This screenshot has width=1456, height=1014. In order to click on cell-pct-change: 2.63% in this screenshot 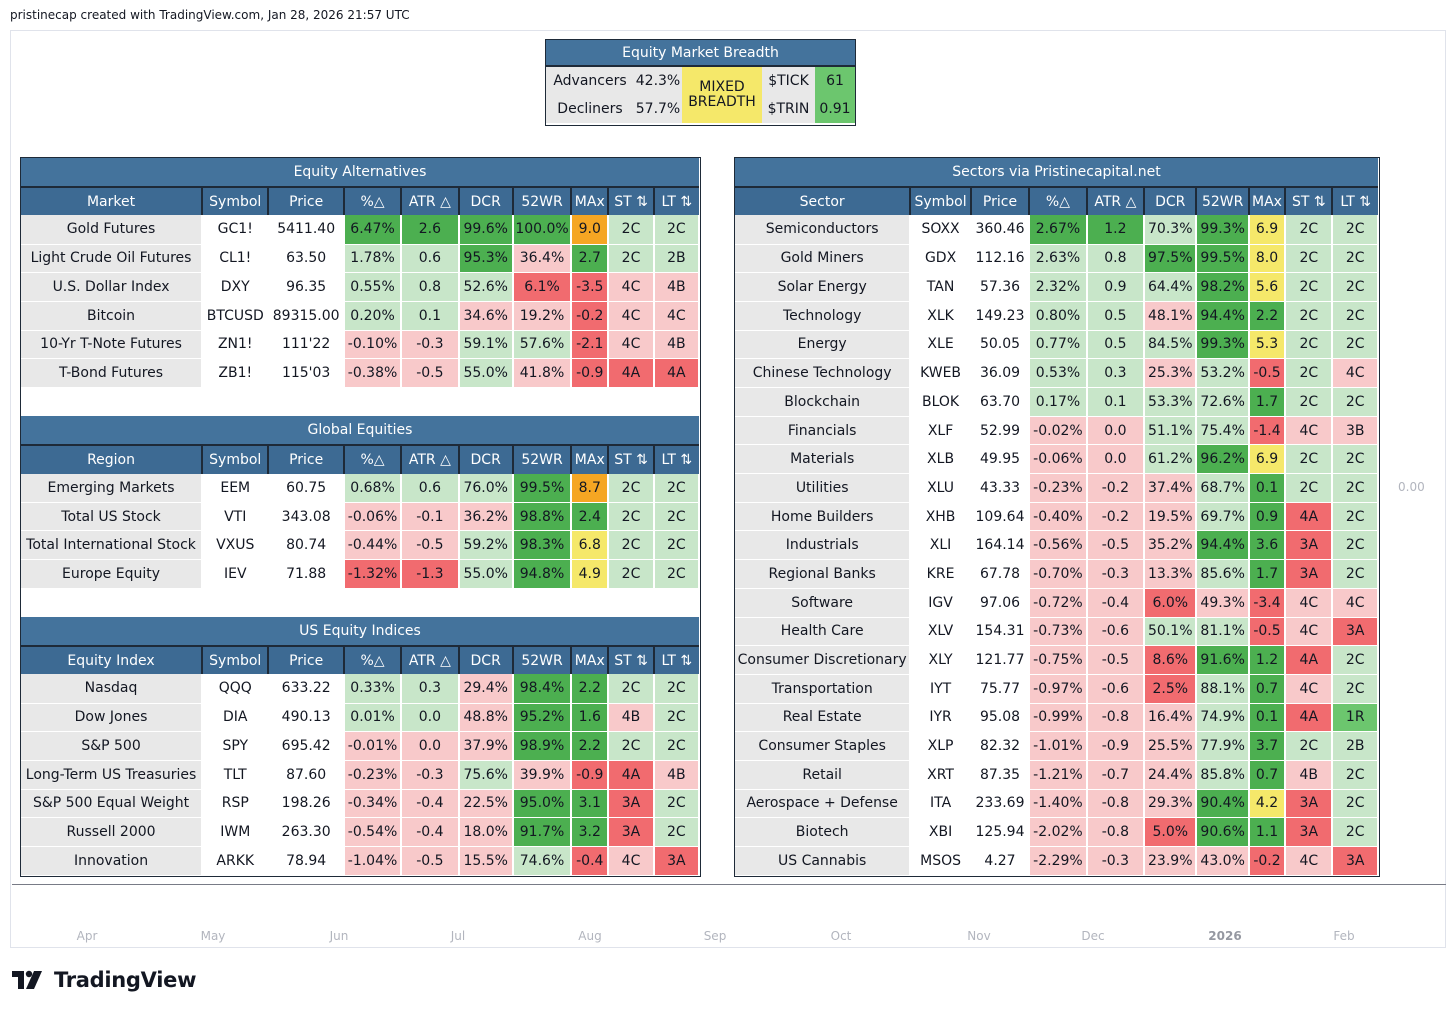, I will do `click(1058, 259)`.